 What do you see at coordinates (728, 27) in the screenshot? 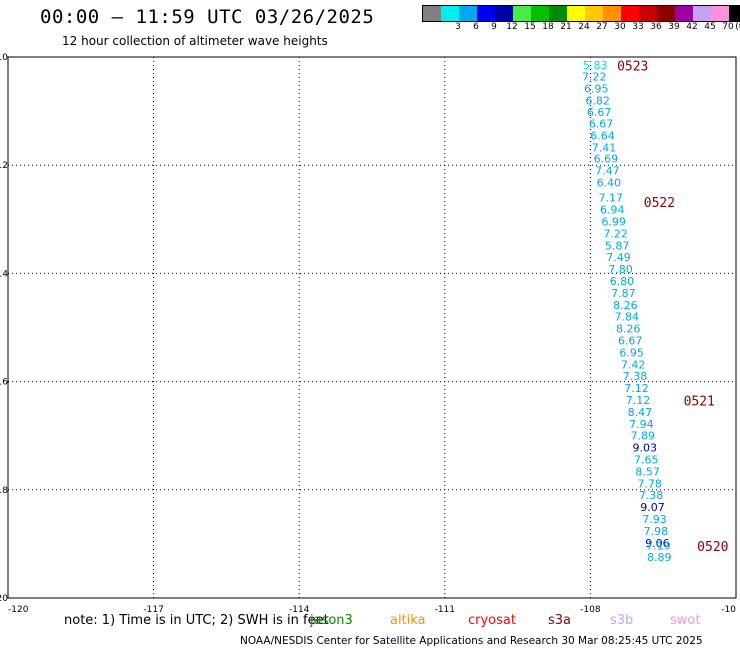
I see `legend-label: 70` at bounding box center [728, 27].